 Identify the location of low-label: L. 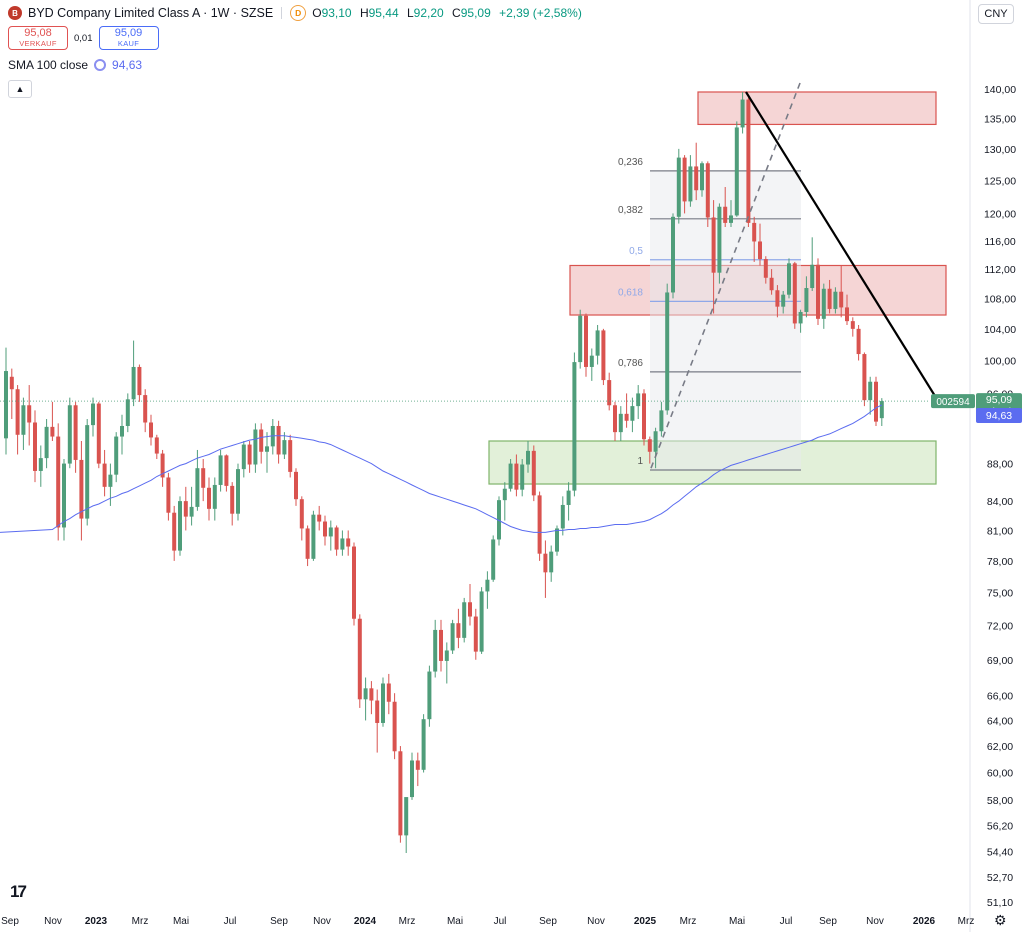
(410, 13).